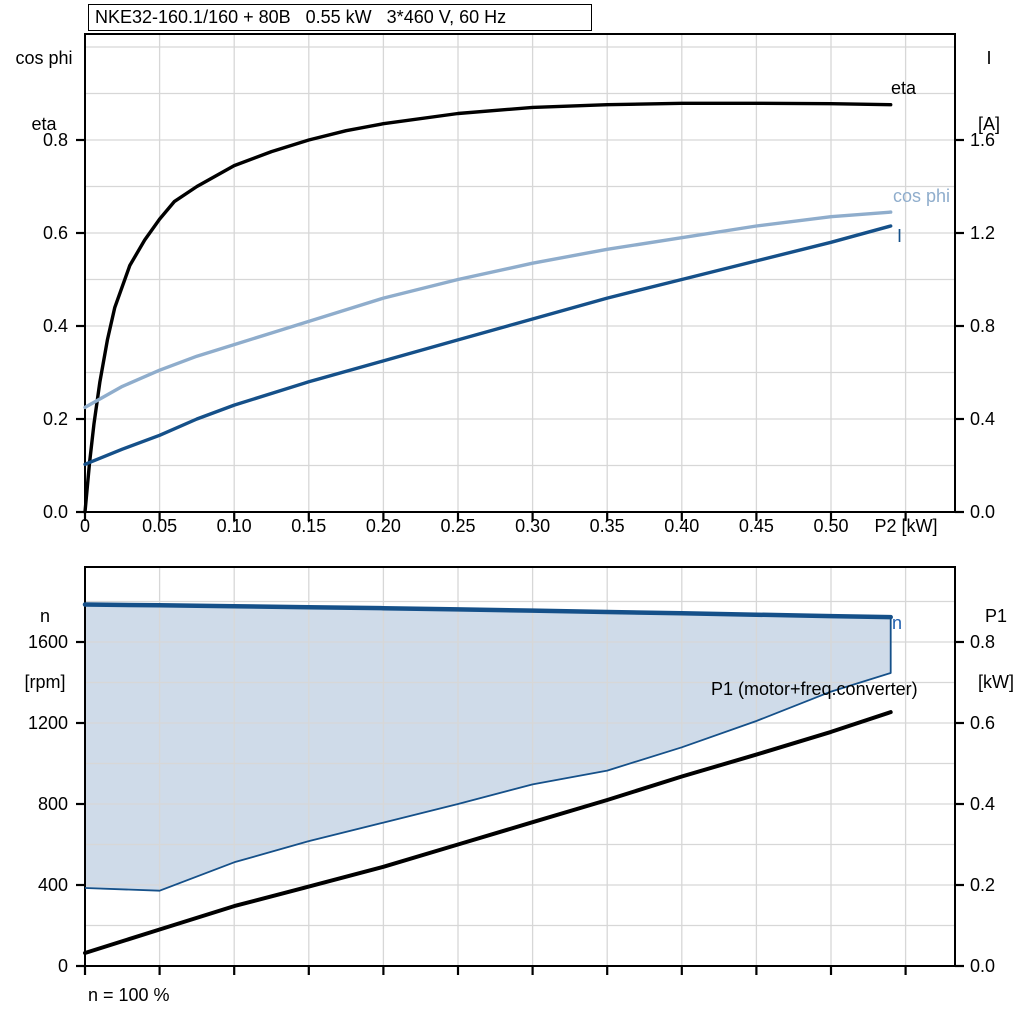  What do you see at coordinates (52, 804) in the screenshot?
I see `bottom-y-left-tick-label: 800` at bounding box center [52, 804].